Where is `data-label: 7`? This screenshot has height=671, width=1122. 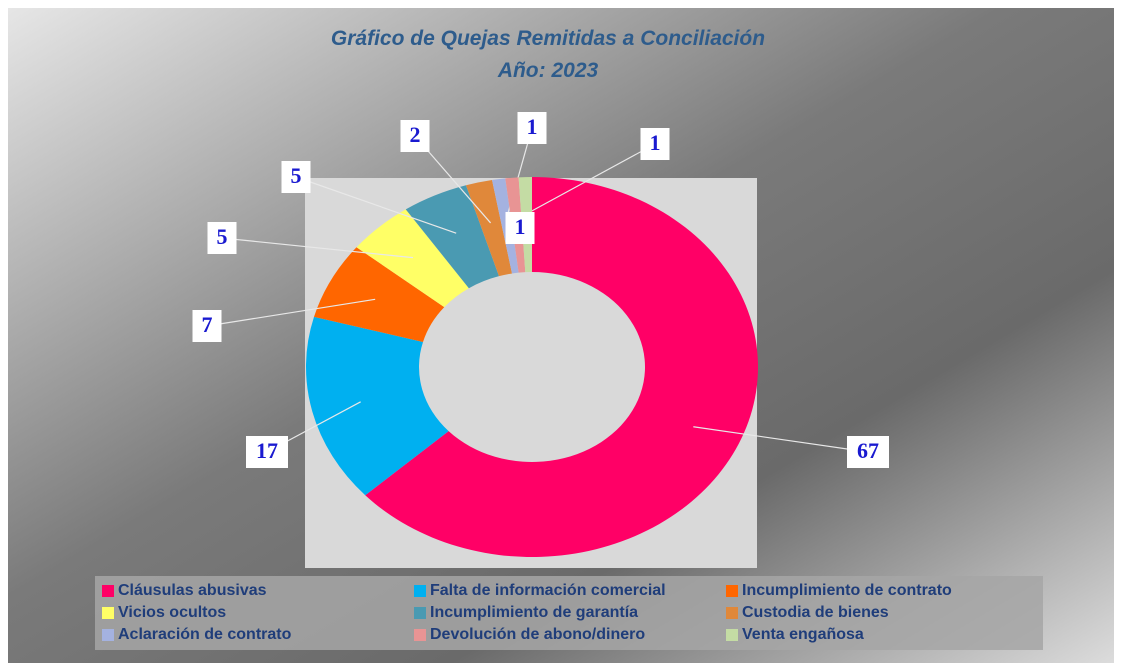
data-label: 7 is located at coordinates (207, 324).